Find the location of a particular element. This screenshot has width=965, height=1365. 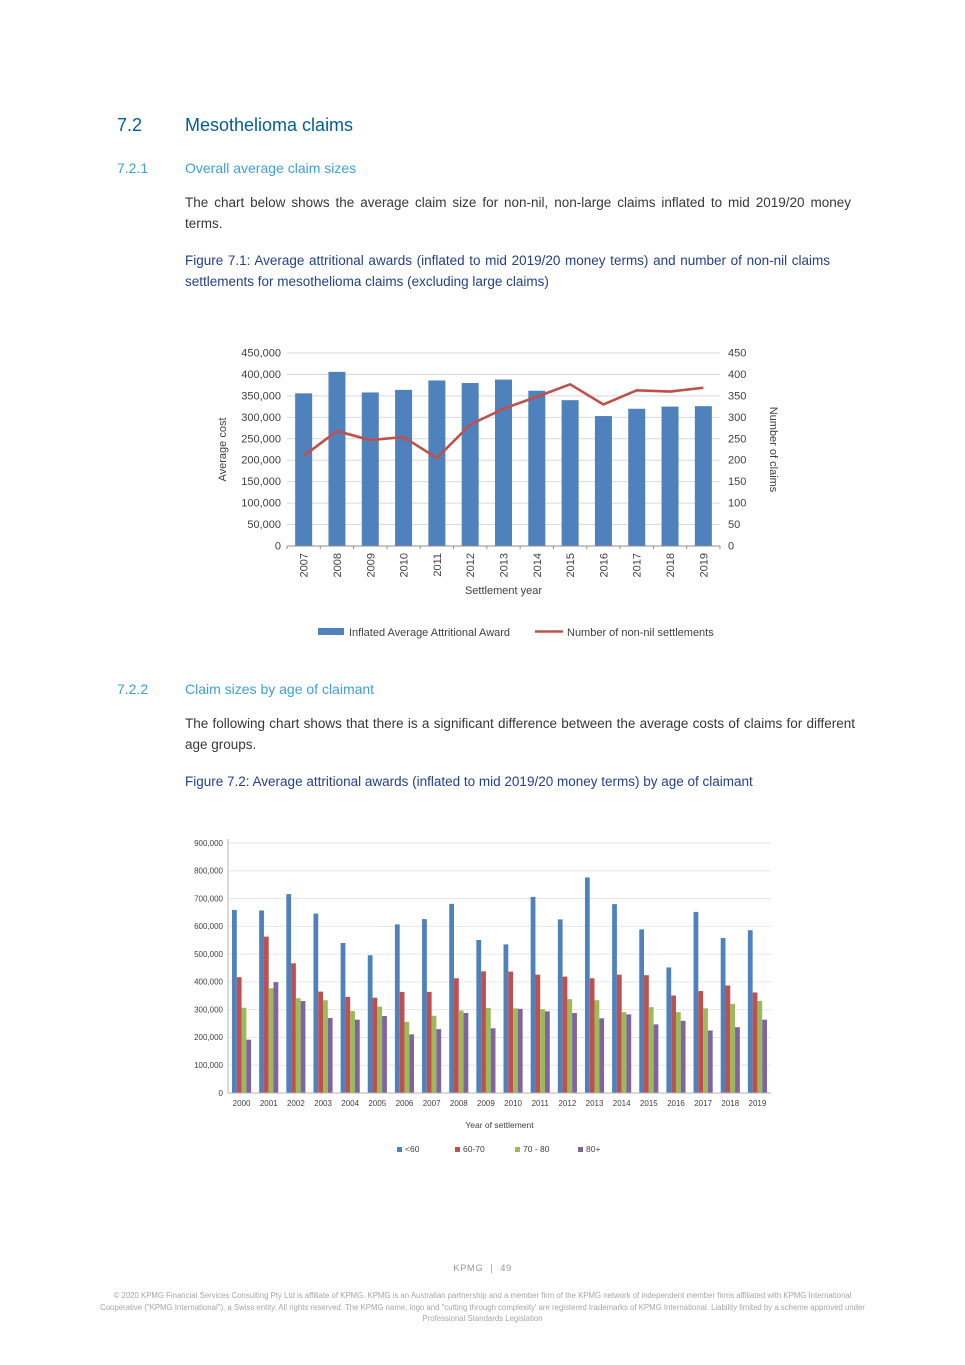

bar-2013-80plus is located at coordinates (602, 1055).